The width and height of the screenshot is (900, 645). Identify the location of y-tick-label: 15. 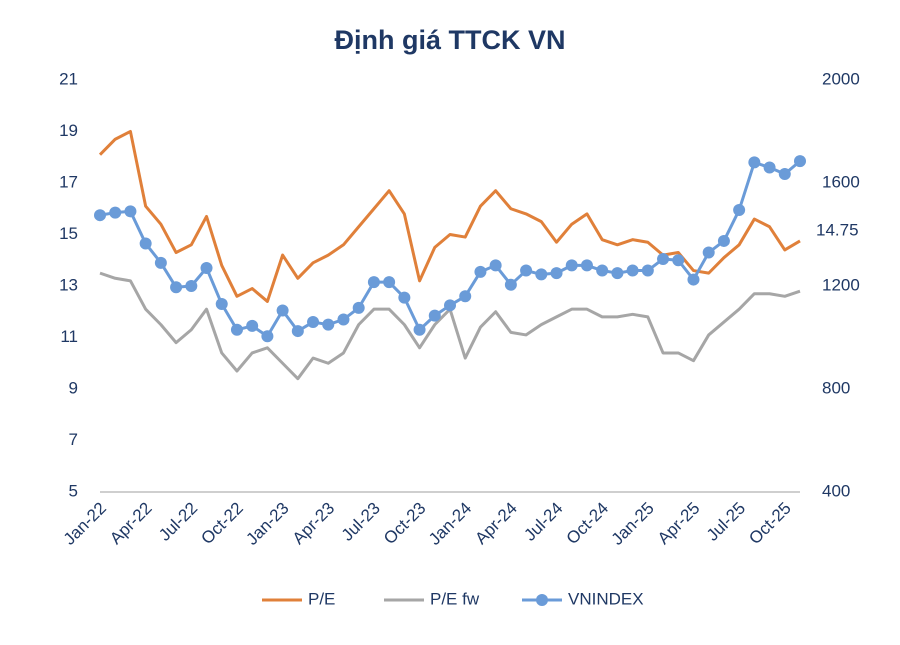
(68, 233).